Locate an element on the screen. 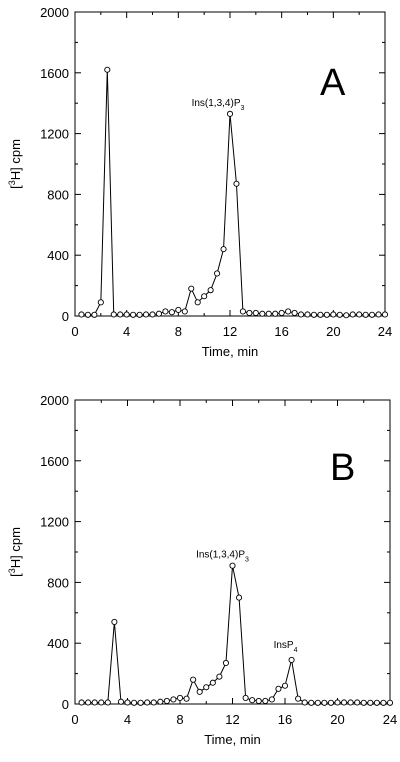 This screenshot has height=762, width=400. x-tick-label: 8 is located at coordinates (178, 331).